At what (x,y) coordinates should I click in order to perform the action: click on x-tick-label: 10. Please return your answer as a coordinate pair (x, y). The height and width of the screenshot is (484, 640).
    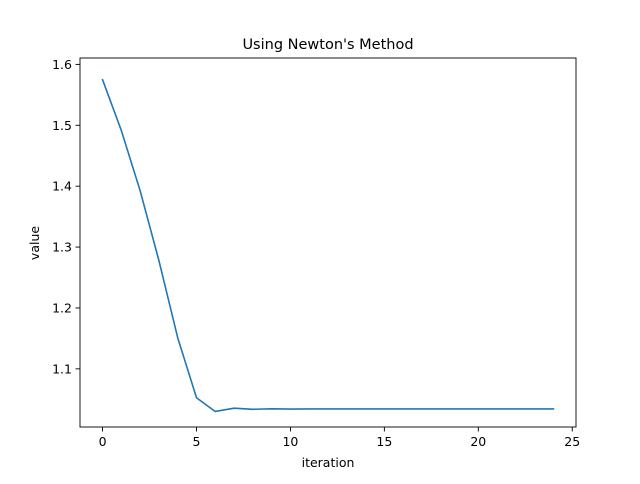
    Looking at the image, I should click on (290, 441).